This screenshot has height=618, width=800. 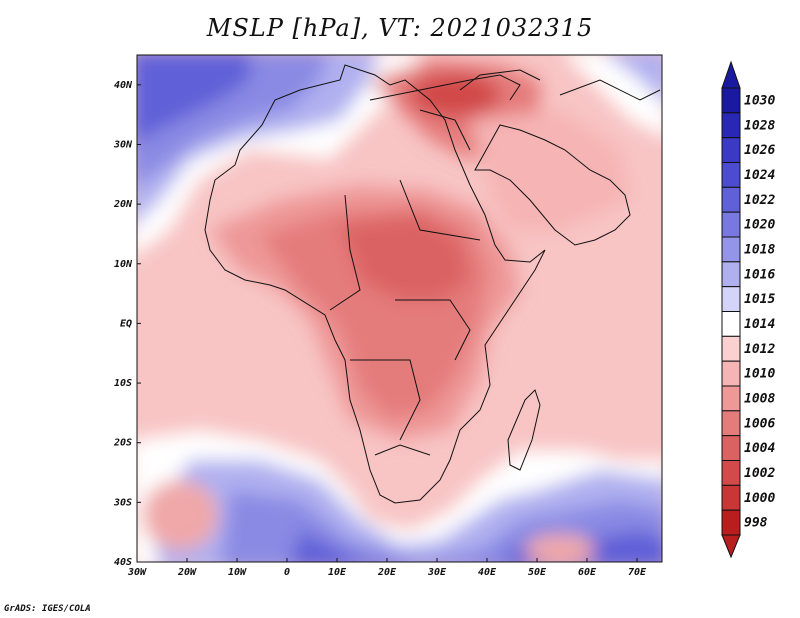 I want to click on colorbar-bottom-arrow, so click(x=731, y=546).